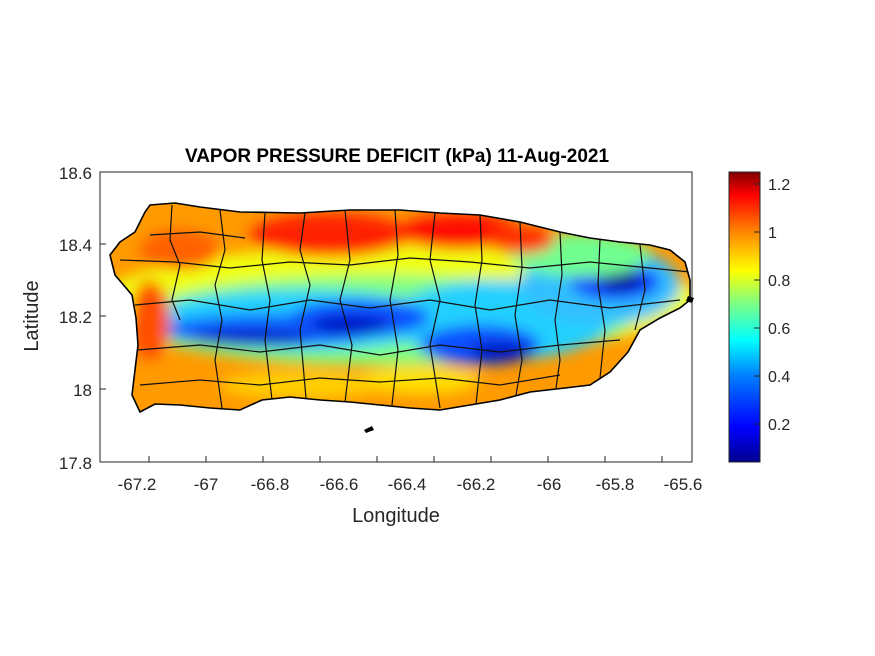 The image size is (875, 656). What do you see at coordinates (75, 245) in the screenshot?
I see `y-tick-label: 18.4` at bounding box center [75, 245].